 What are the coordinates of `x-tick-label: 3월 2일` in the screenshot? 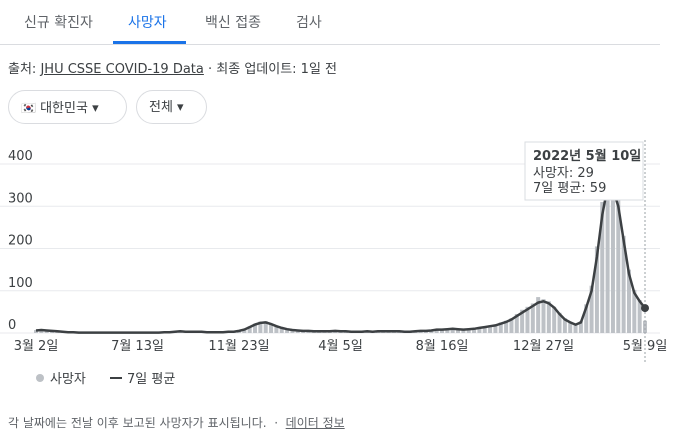 It's located at (36, 346).